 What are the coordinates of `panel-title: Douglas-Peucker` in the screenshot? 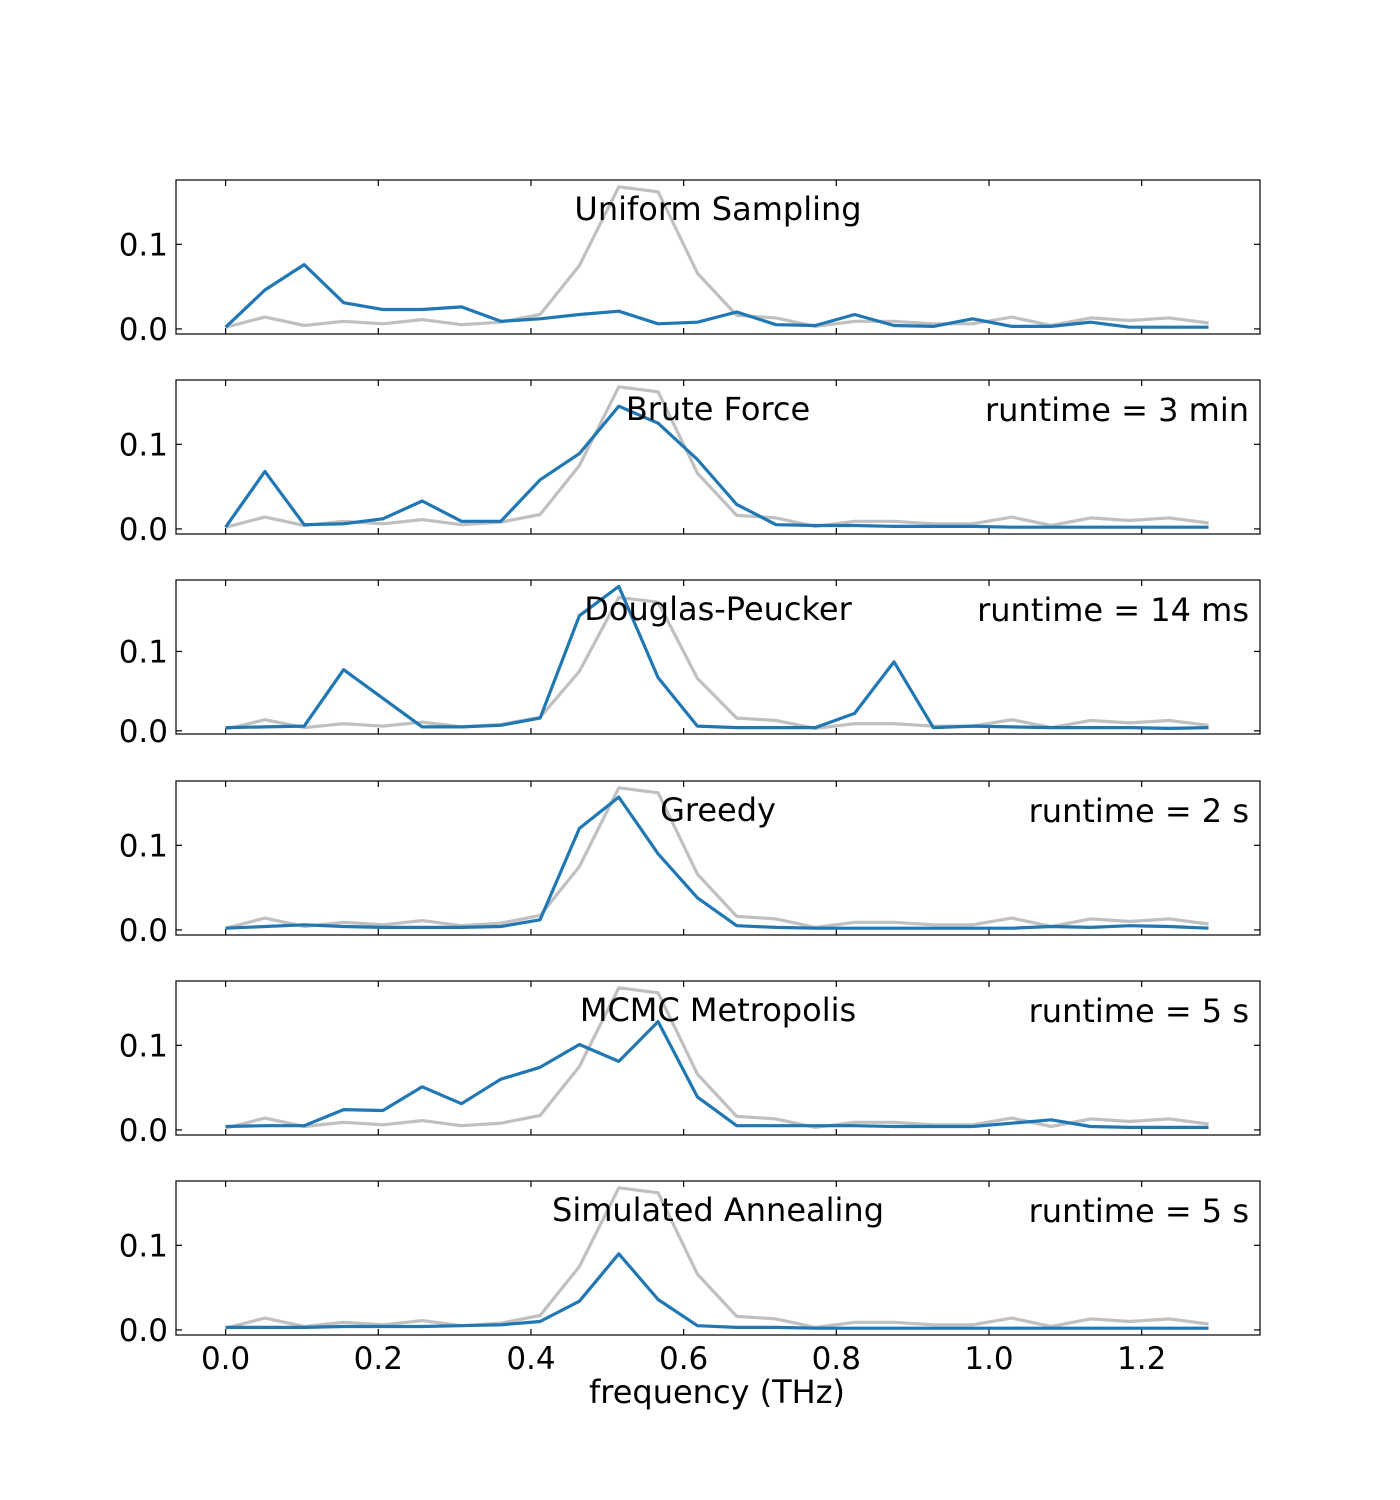 It's located at (718, 609).